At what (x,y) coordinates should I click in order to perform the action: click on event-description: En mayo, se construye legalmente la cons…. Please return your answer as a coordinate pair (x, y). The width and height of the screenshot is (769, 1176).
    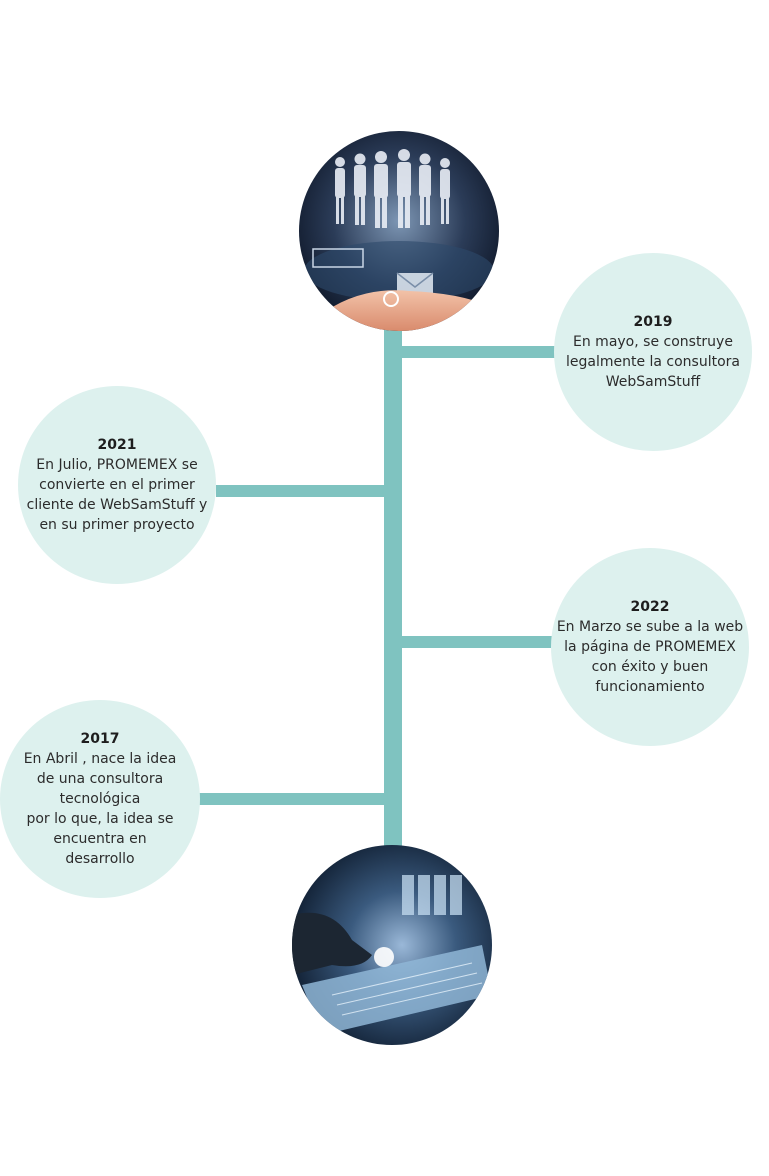
    Looking at the image, I should click on (653, 362).